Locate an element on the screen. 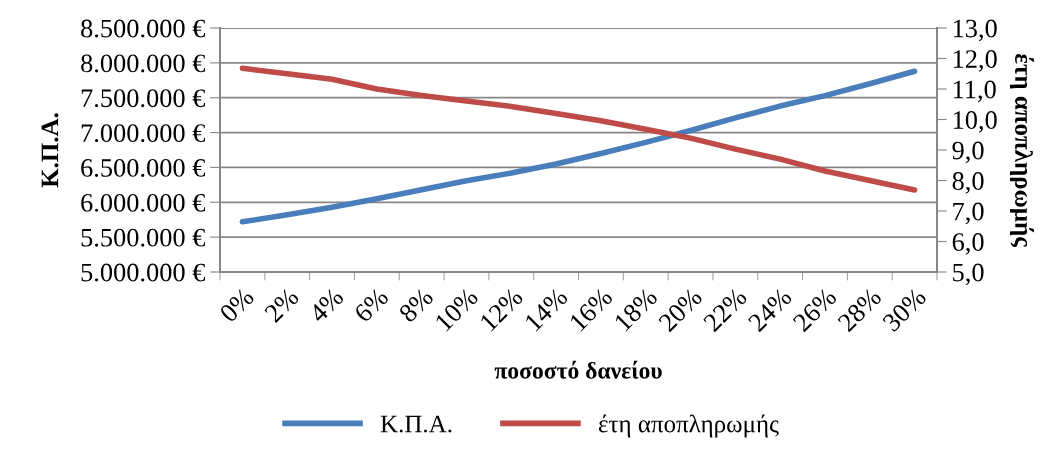  y2-tick-label: 8,0 is located at coordinates (968, 183).